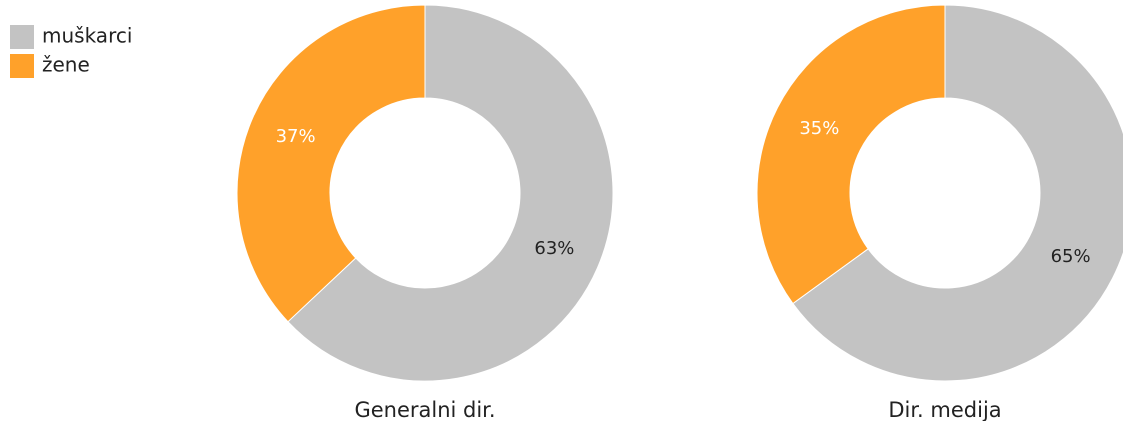  I want to click on legend-label: muškarci, so click(87, 36).